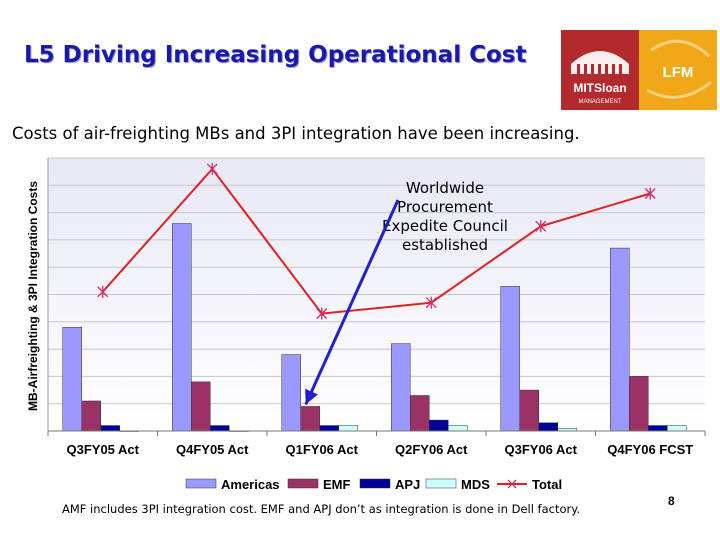  Describe the element at coordinates (407, 484) in the screenshot. I see `legend-label: APJ` at that location.